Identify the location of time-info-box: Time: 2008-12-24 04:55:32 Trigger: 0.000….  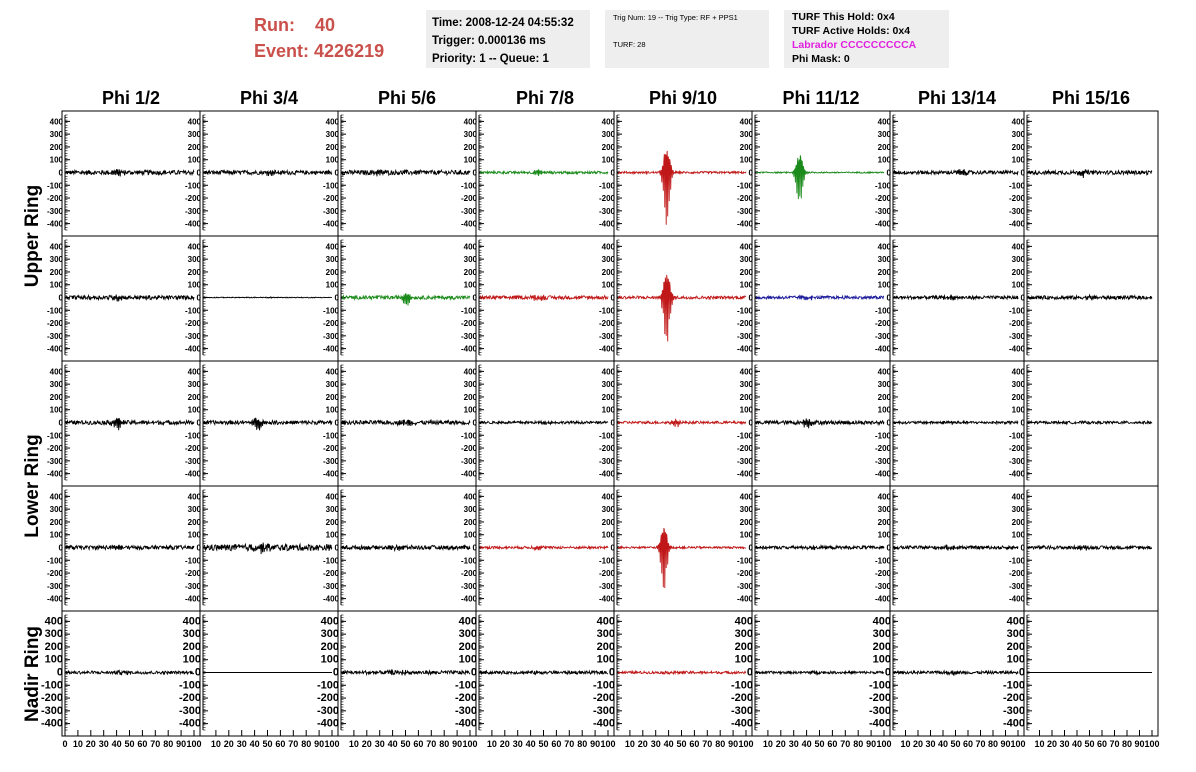
(508, 39).